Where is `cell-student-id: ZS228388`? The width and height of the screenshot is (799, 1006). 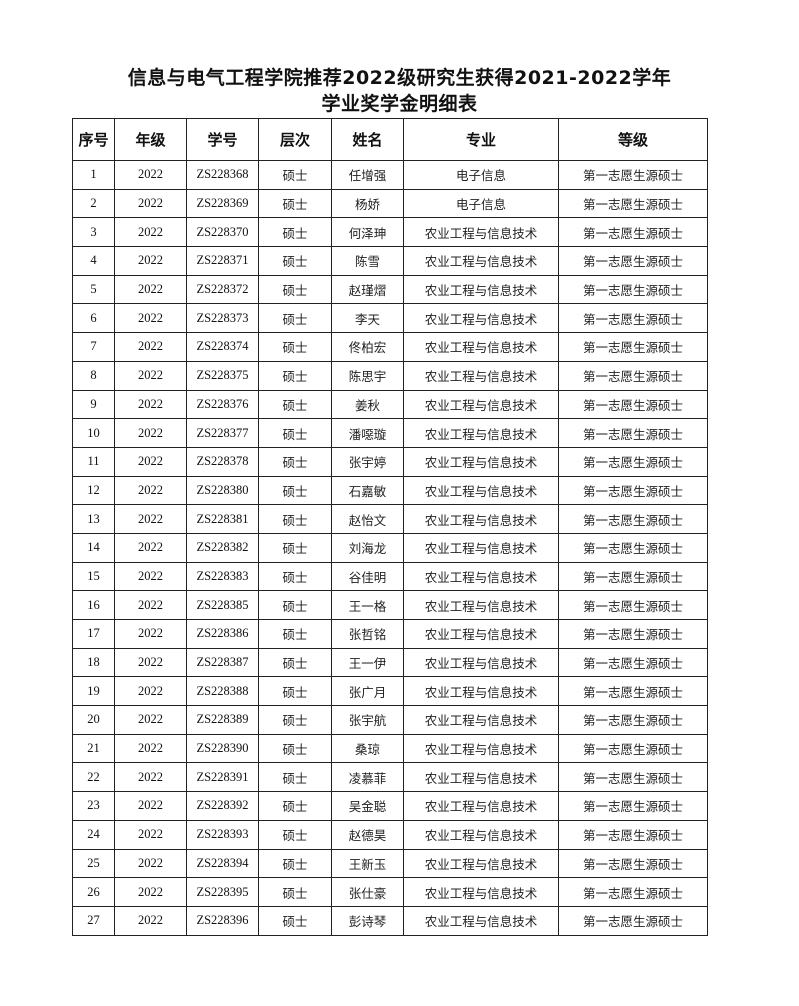
cell-student-id: ZS228388 is located at coordinates (222, 691).